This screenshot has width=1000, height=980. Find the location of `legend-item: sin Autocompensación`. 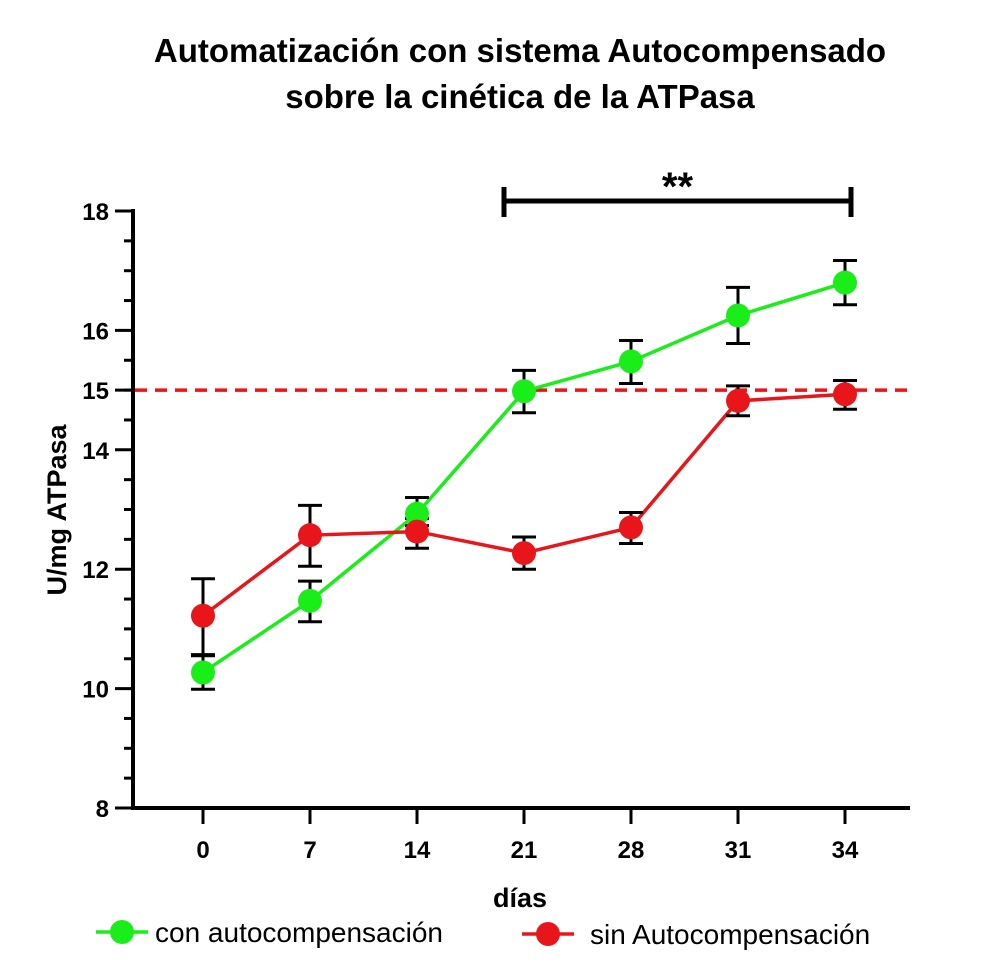

legend-item: sin Autocompensación is located at coordinates (696, 934).